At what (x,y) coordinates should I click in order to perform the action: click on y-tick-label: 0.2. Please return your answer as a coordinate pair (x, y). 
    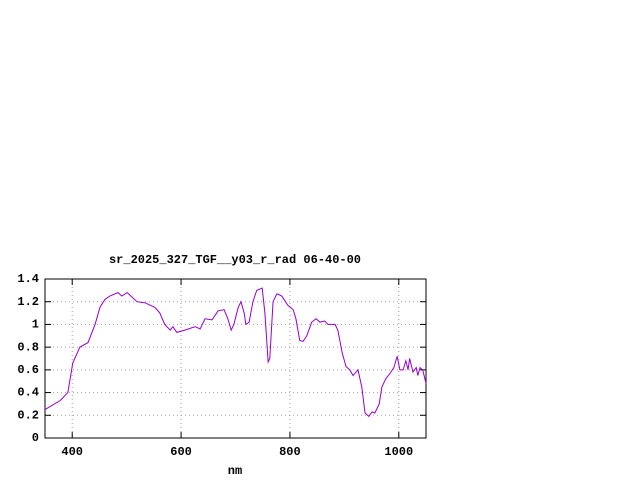
    Looking at the image, I should click on (28, 415).